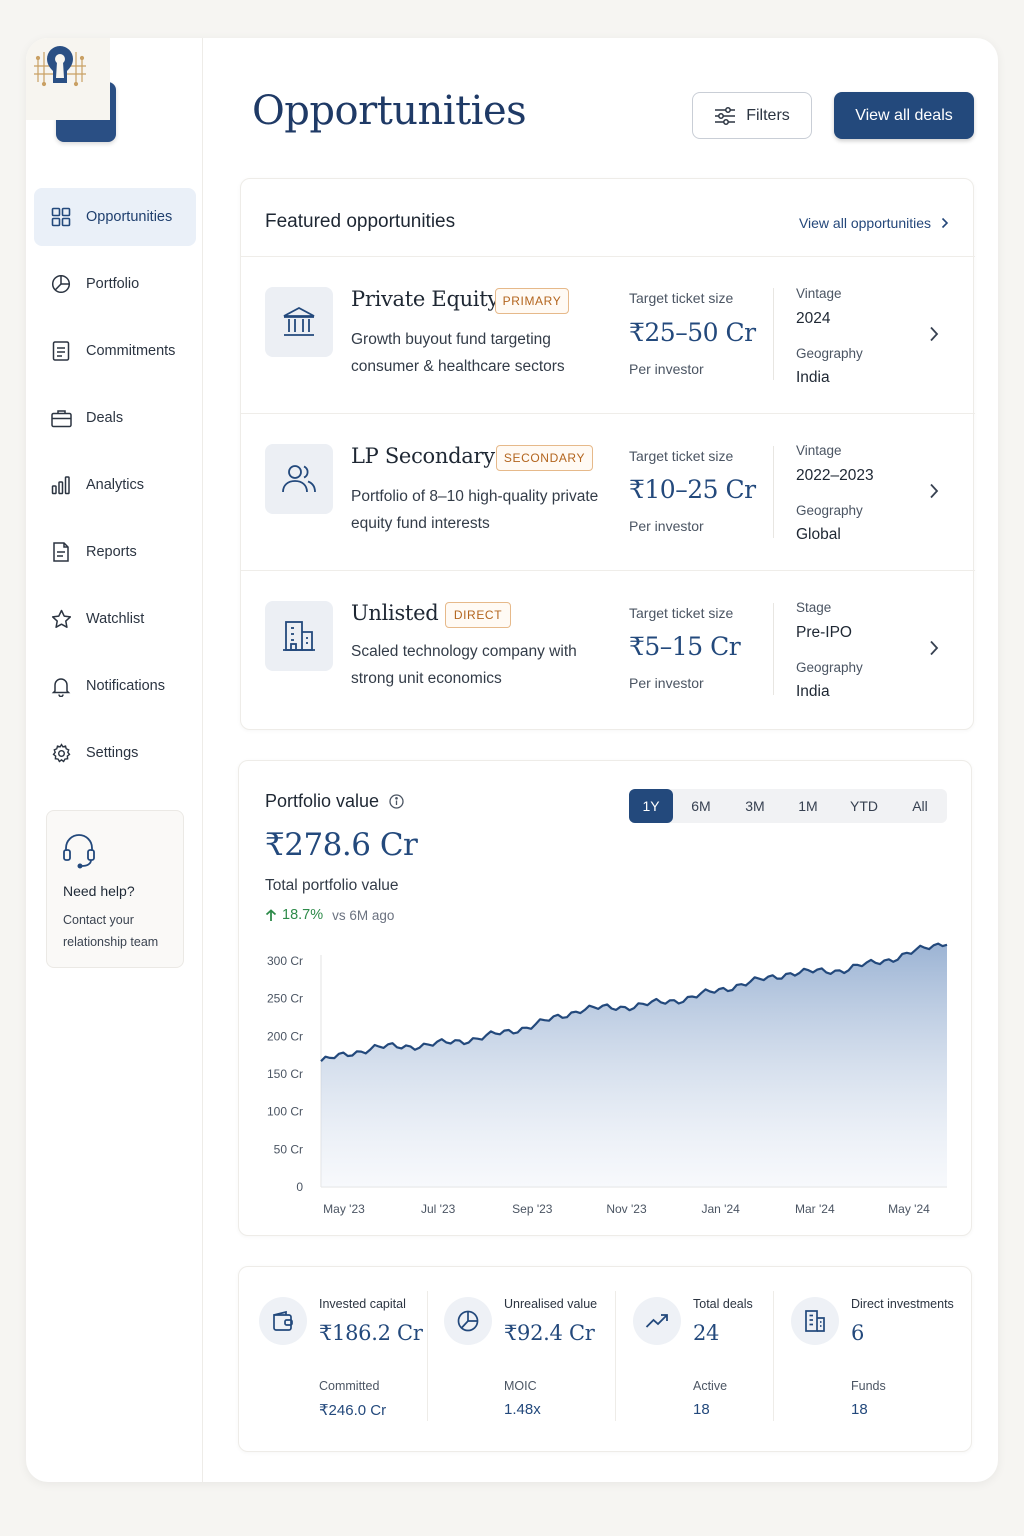 This screenshot has height=1536, width=1024. I want to click on row-divider, so click(773, 492).